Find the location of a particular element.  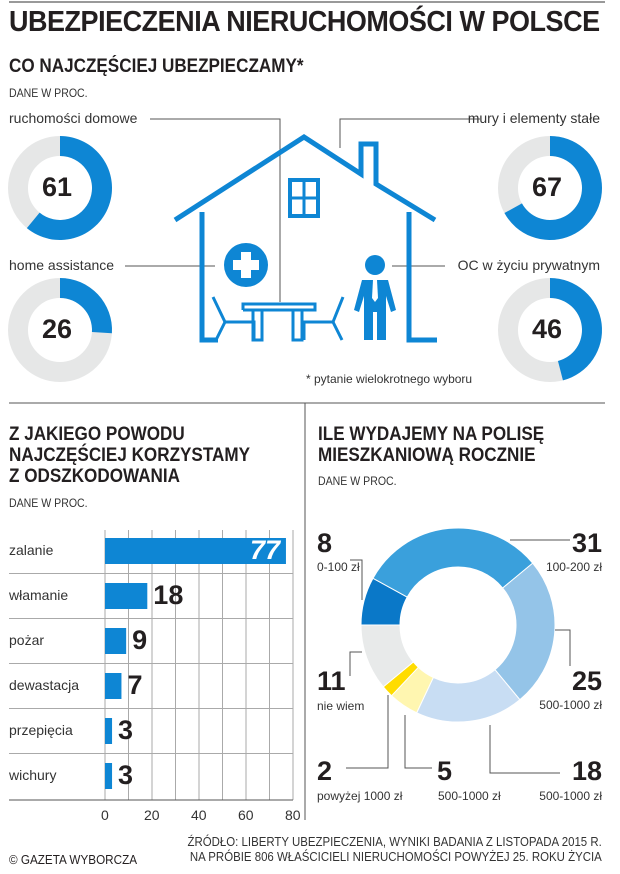

house-icon is located at coordinates (305, 178).